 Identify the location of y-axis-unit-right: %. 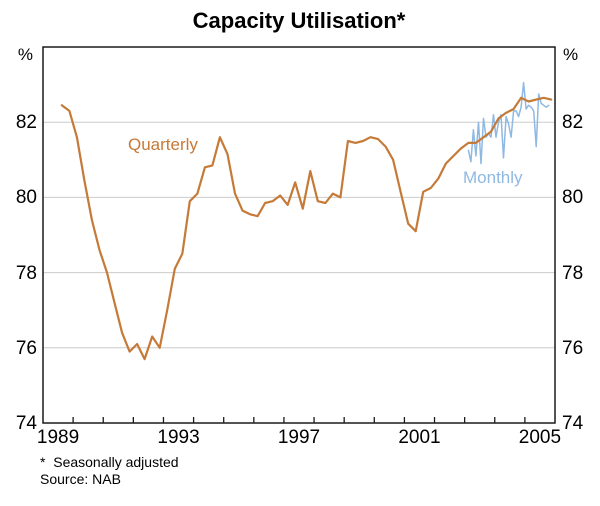
(571, 54).